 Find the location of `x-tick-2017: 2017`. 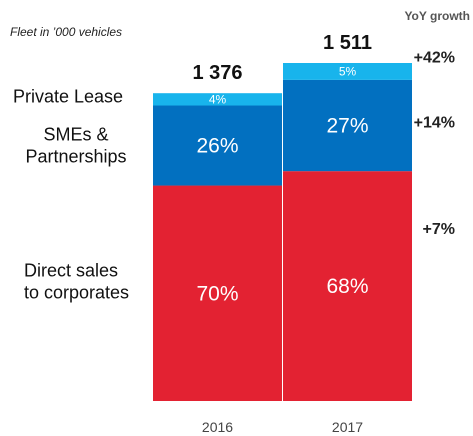

x-tick-2017: 2017 is located at coordinates (347, 427).